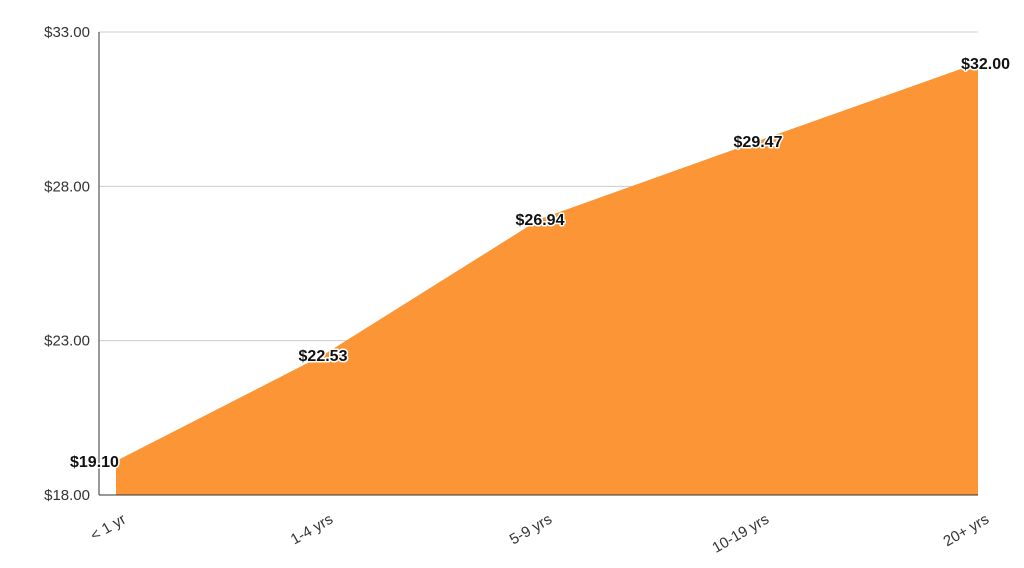  What do you see at coordinates (67, 32) in the screenshot?
I see `y-tick-label: $33.00` at bounding box center [67, 32].